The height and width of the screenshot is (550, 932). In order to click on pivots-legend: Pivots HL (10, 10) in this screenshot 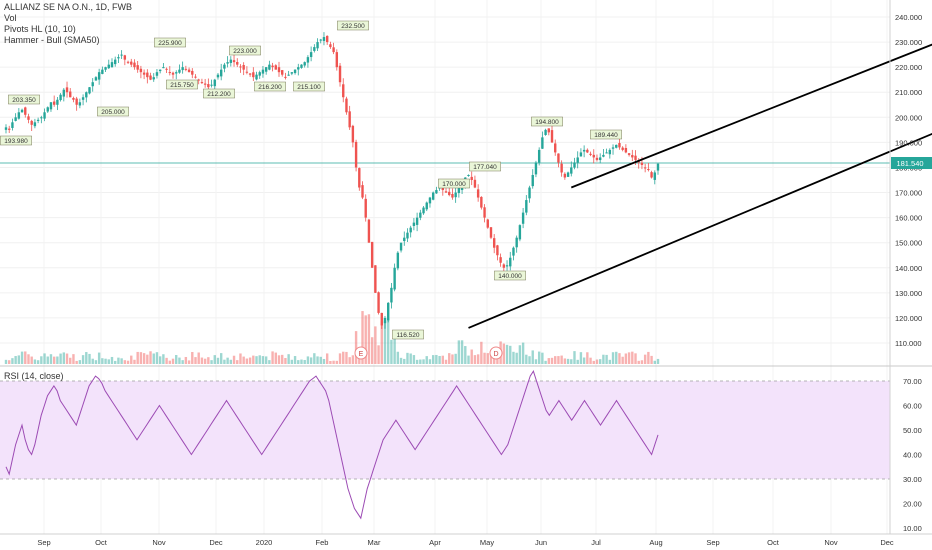, I will do `click(40, 29)`.